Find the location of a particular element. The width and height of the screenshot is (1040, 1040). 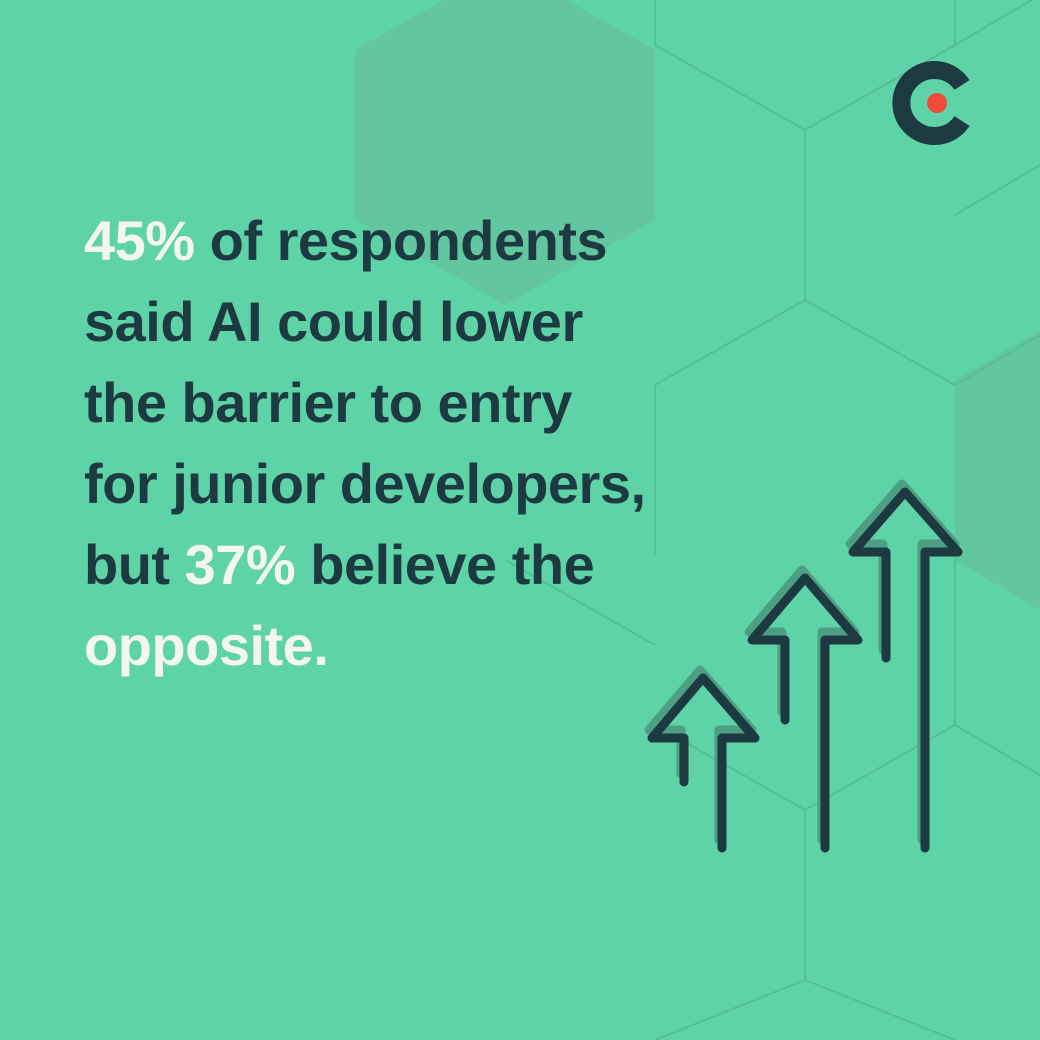

statement-line: 45% of respondents is located at coordinates (365, 240).